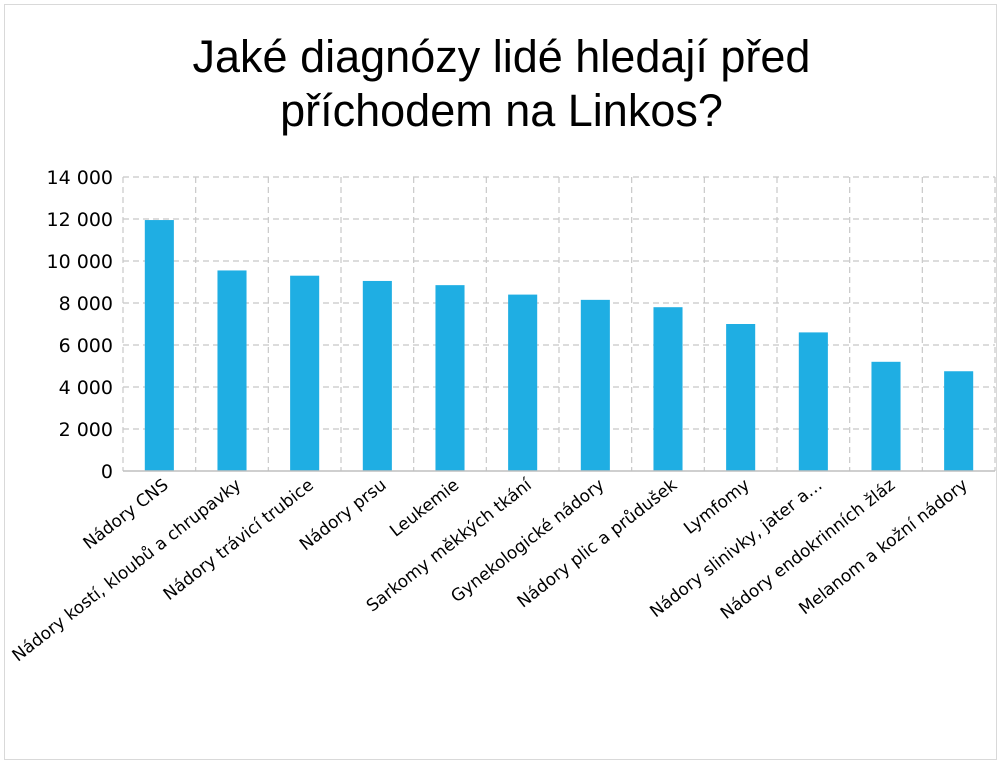  Describe the element at coordinates (501, 110) in the screenshot. I see `chart-title-line-2: příchodem na Linkos?` at that location.